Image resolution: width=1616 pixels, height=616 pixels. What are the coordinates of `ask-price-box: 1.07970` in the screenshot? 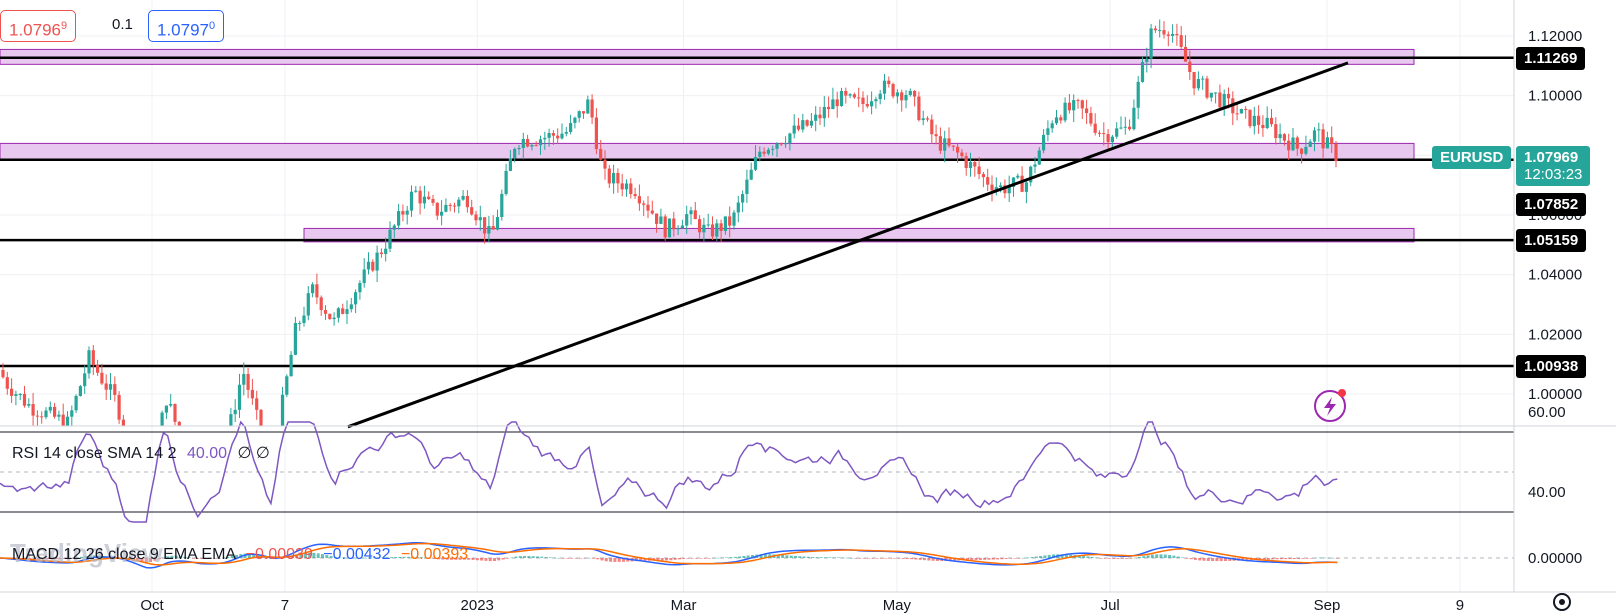 It's located at (186, 26).